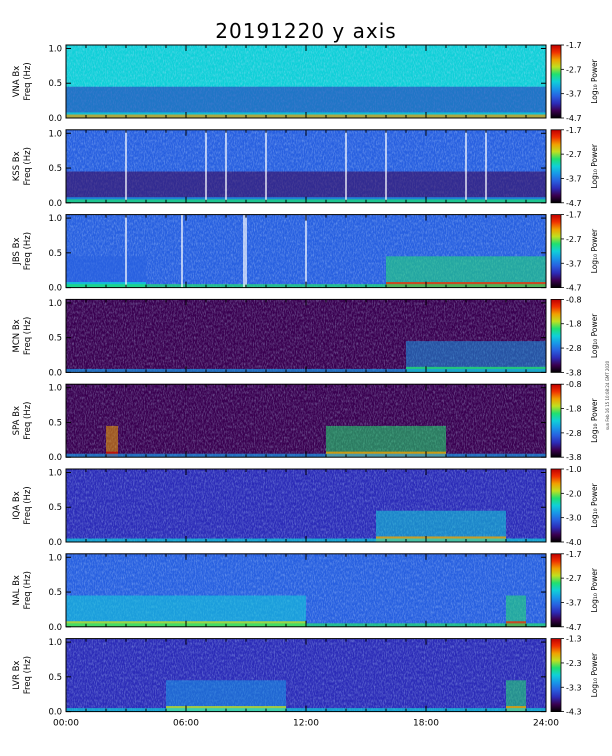  What do you see at coordinates (306, 31) in the screenshot?
I see `chart-title: 20191220 y axis` at bounding box center [306, 31].